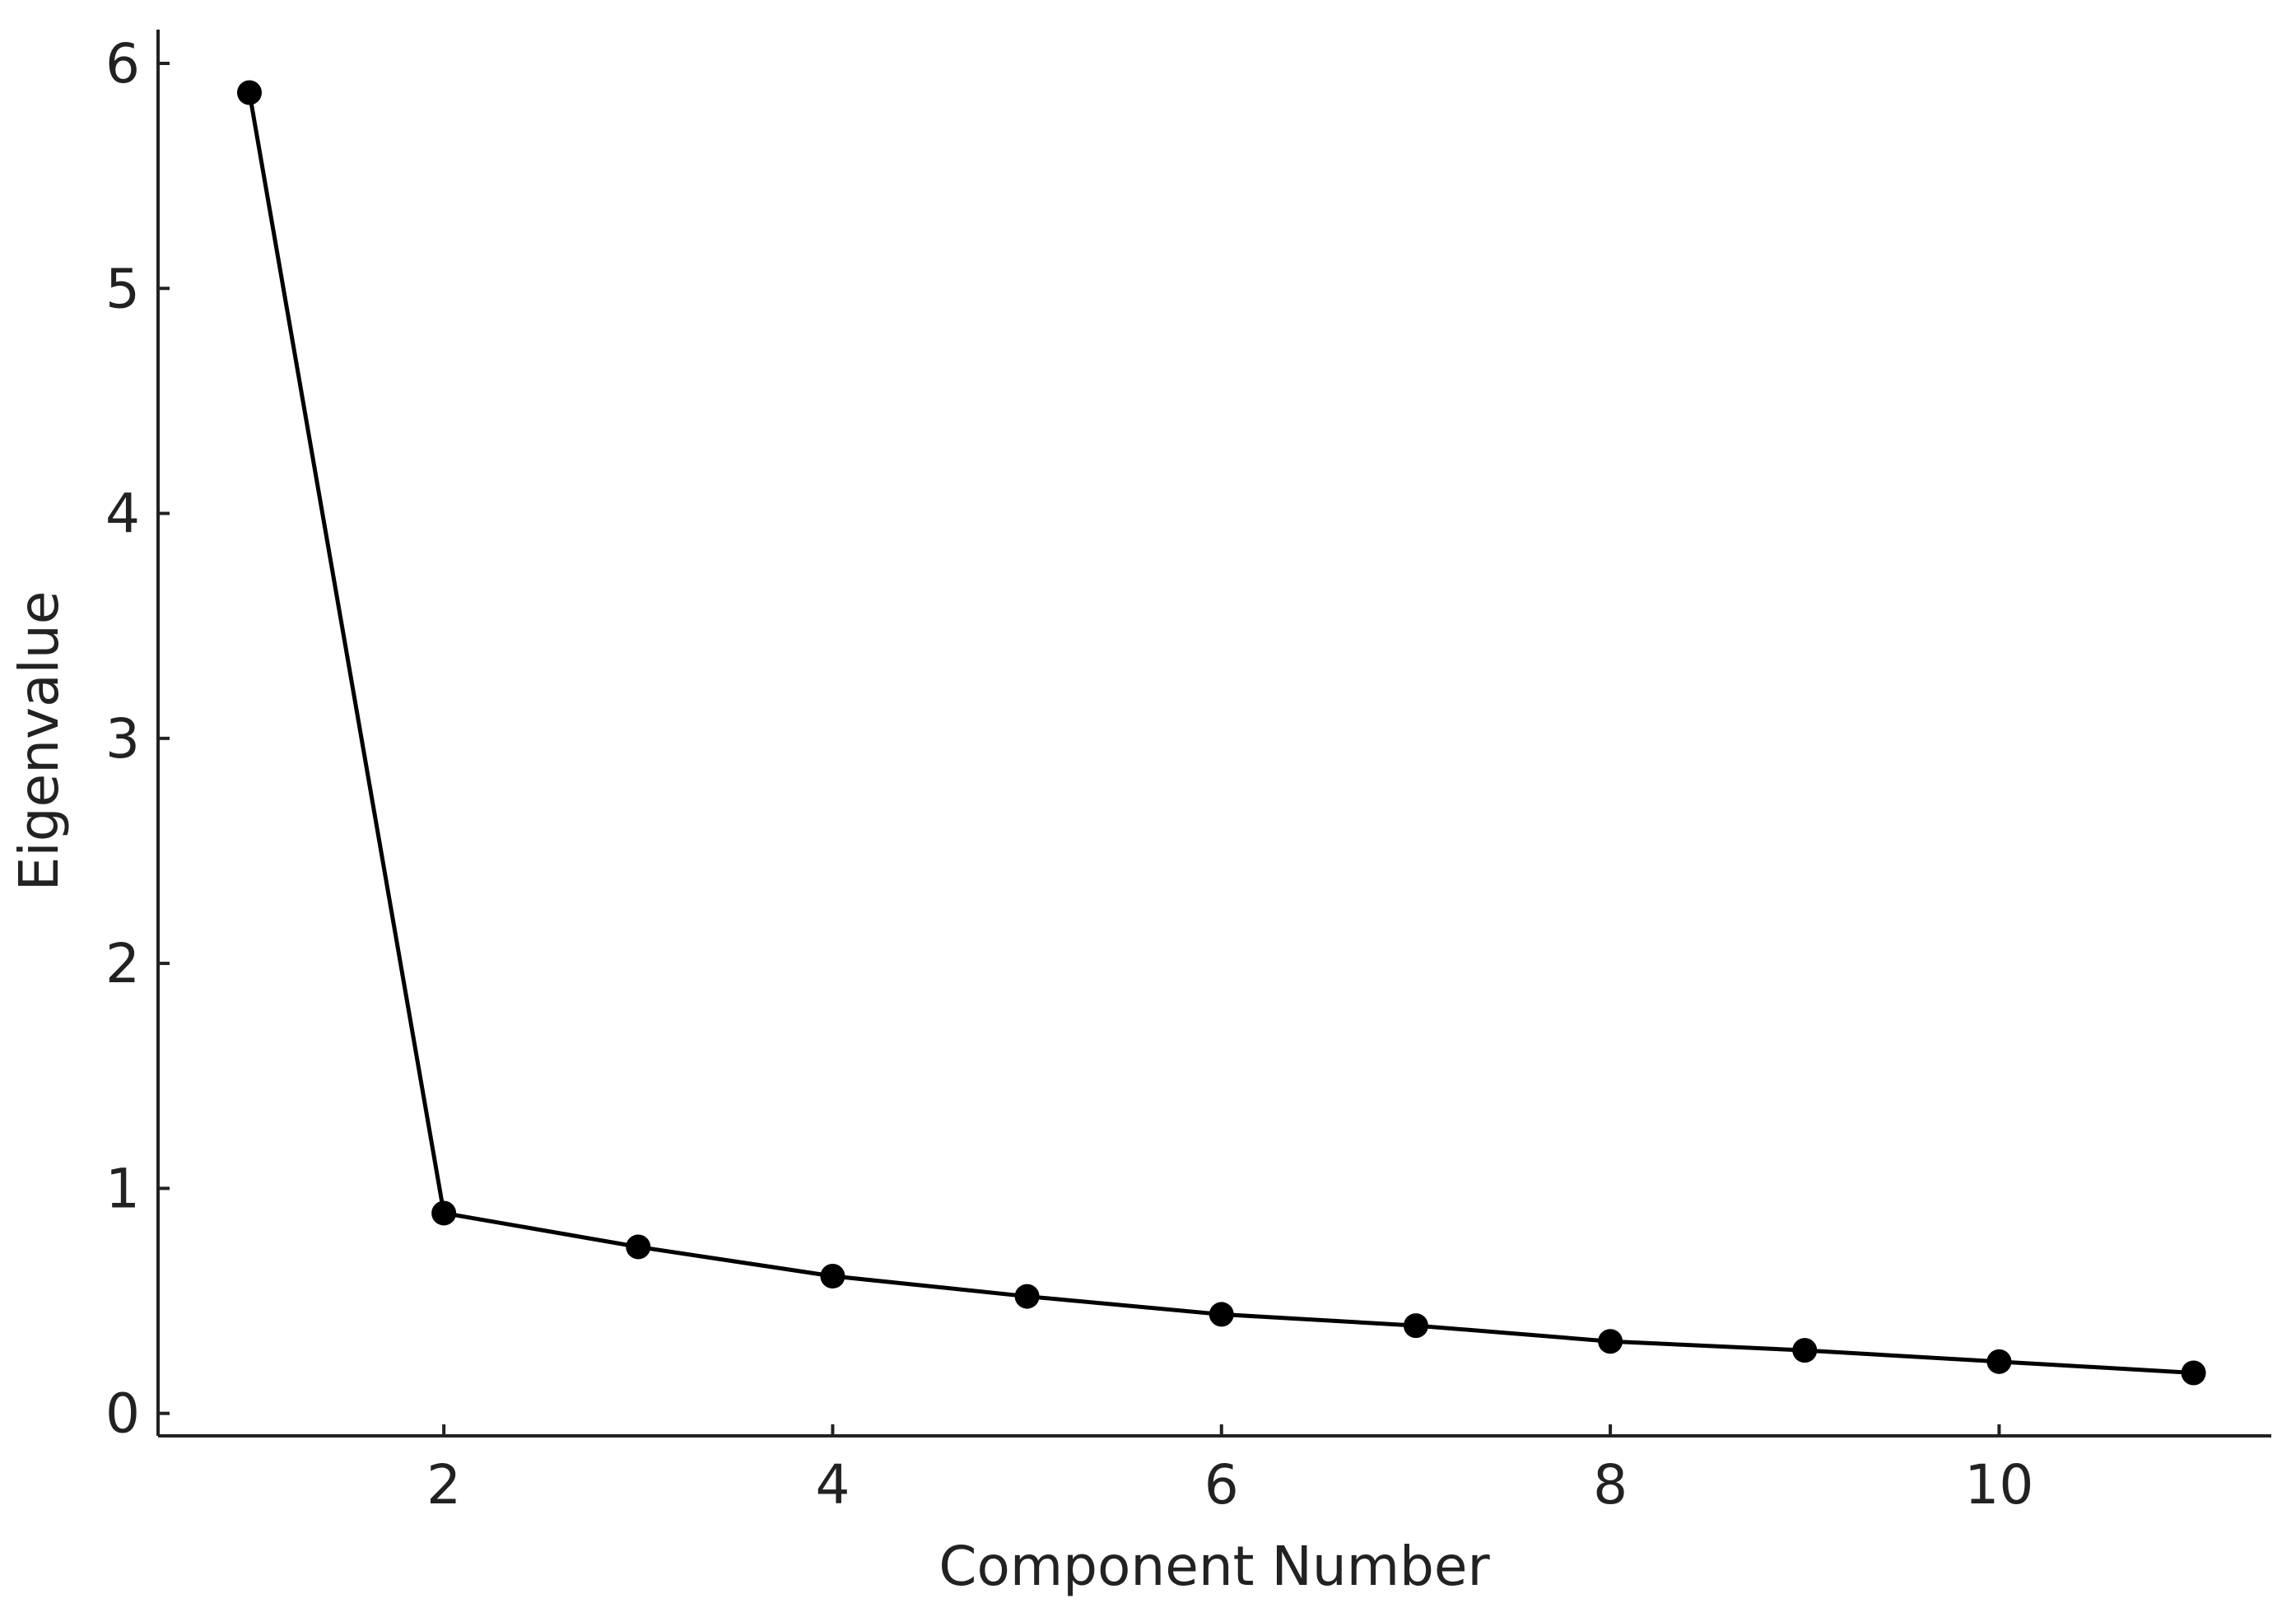 This screenshot has width=2296, height=1617. What do you see at coordinates (1221, 1485) in the screenshot?
I see `x-tick-label: 6` at bounding box center [1221, 1485].